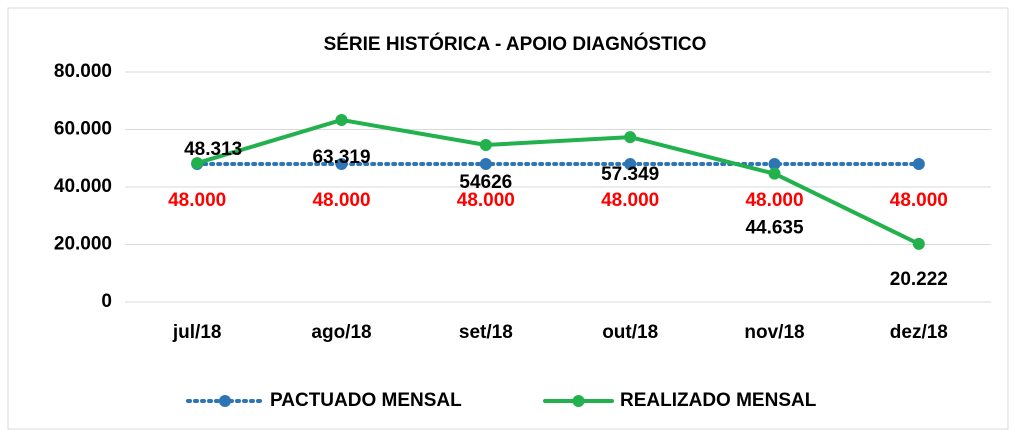 This screenshot has height=434, width=1015. What do you see at coordinates (213, 149) in the screenshot?
I see `data-label: 48.313` at bounding box center [213, 149].